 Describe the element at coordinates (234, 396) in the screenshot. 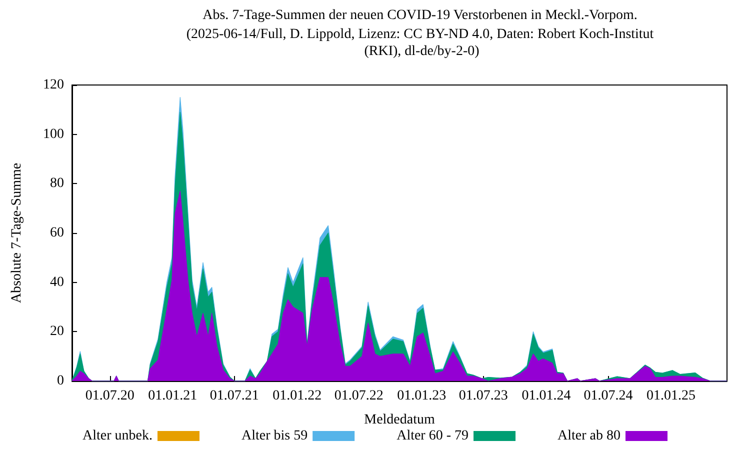

I see `x-tick-label: 01.07.21` at that location.